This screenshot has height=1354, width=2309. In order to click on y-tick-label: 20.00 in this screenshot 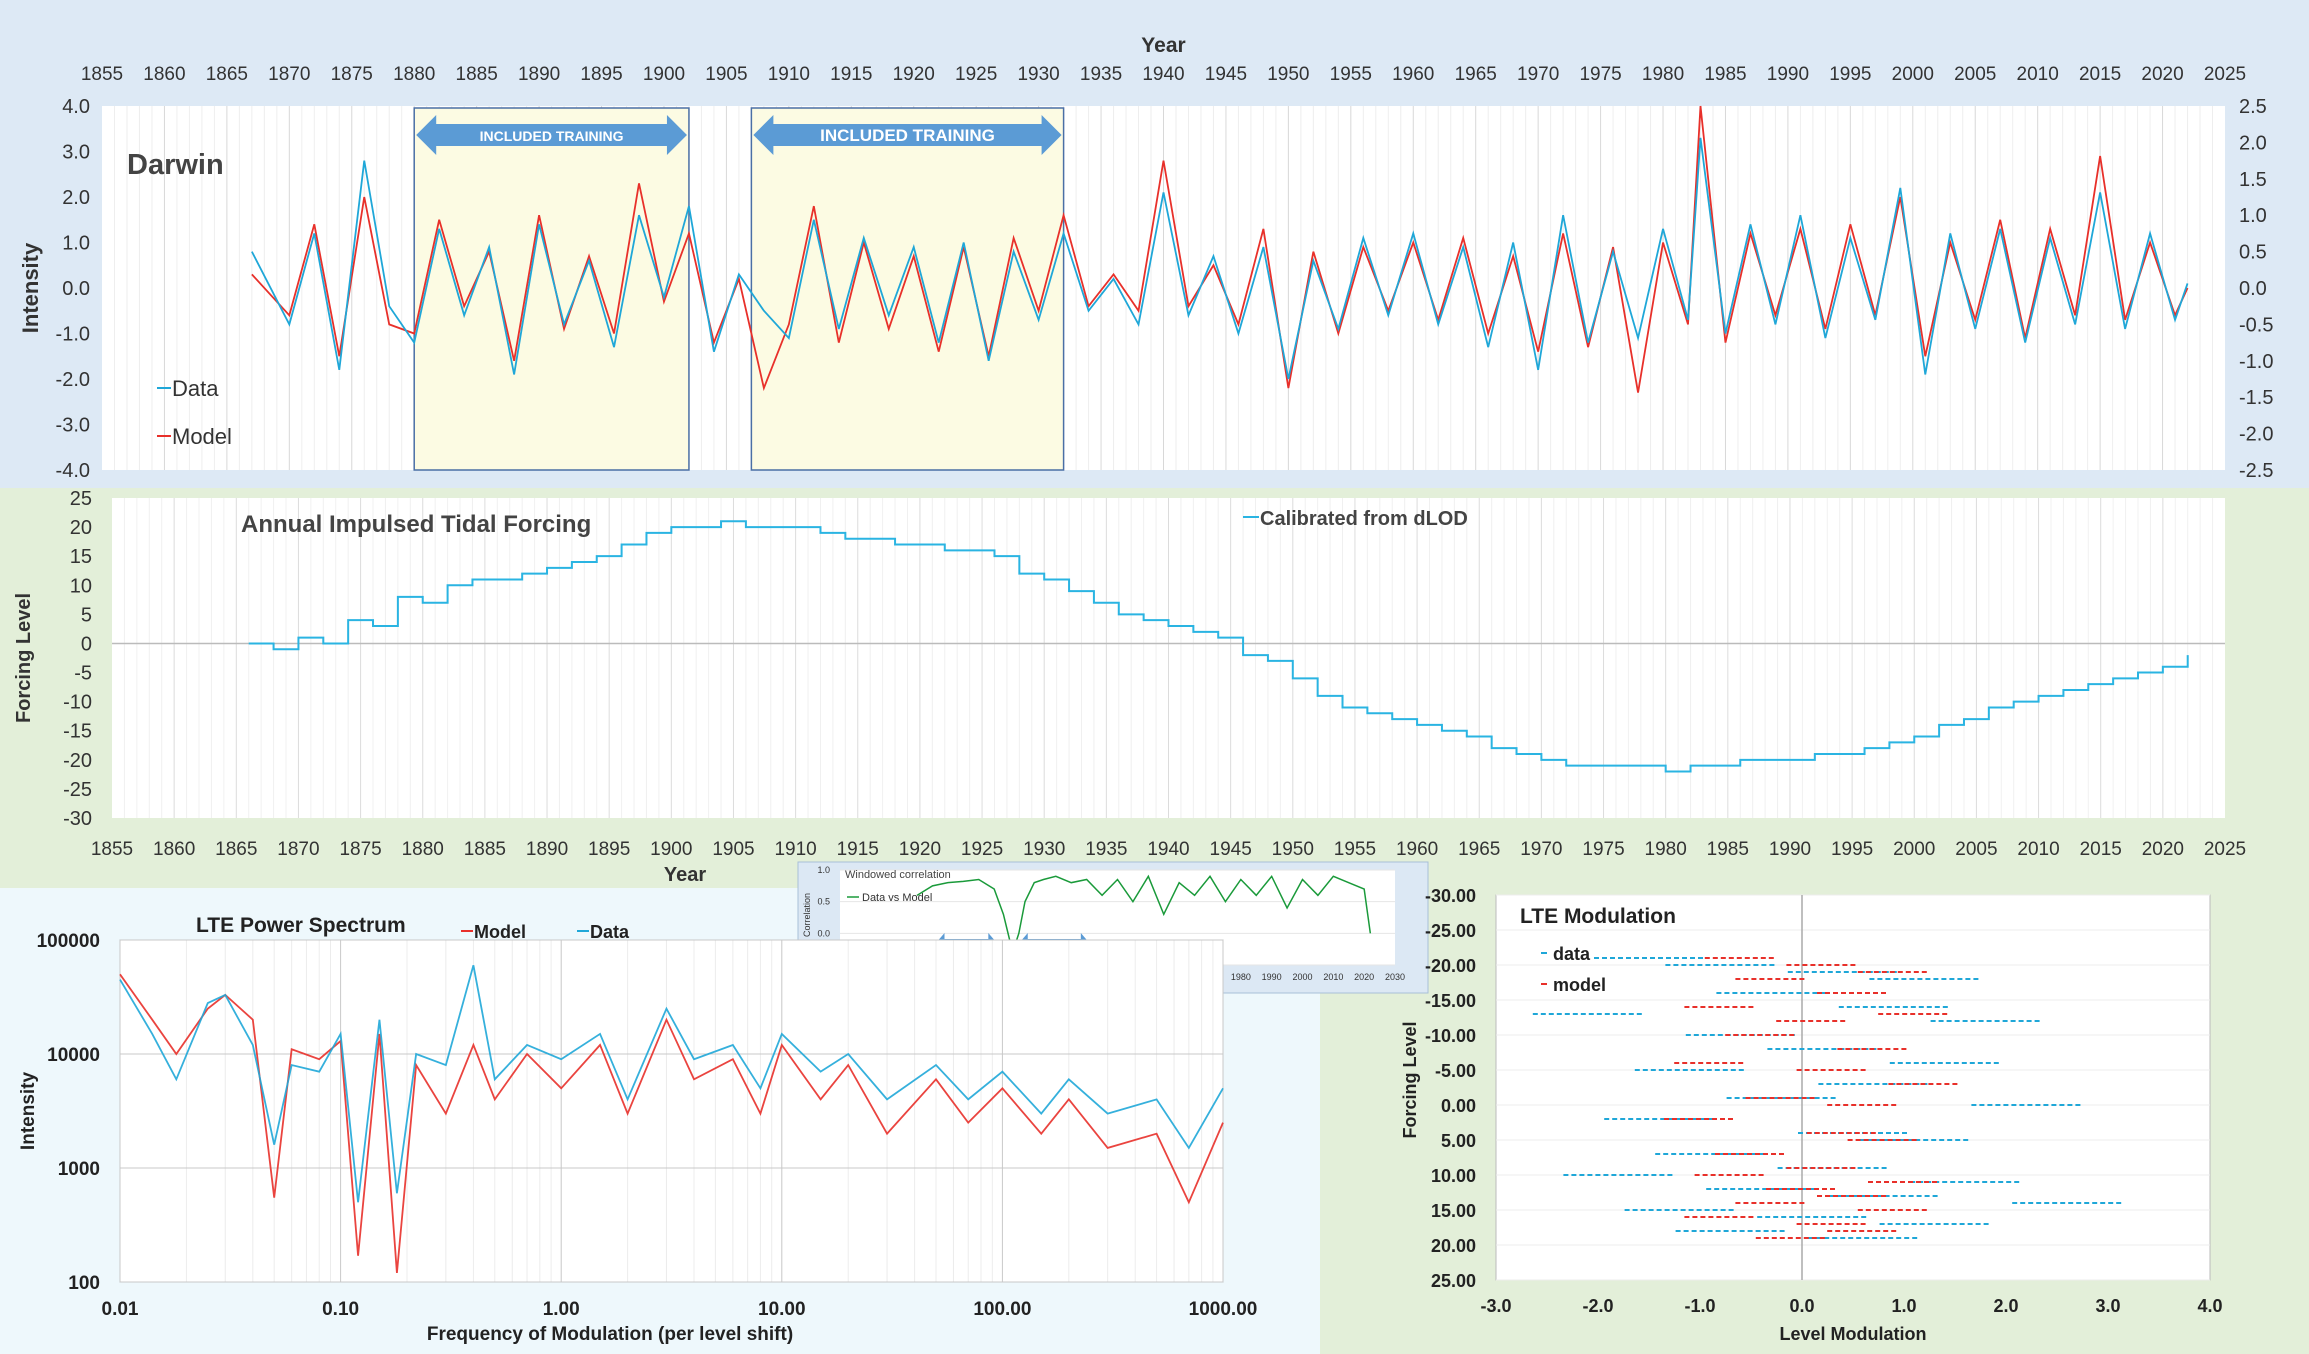, I will do `click(1453, 1246)`.